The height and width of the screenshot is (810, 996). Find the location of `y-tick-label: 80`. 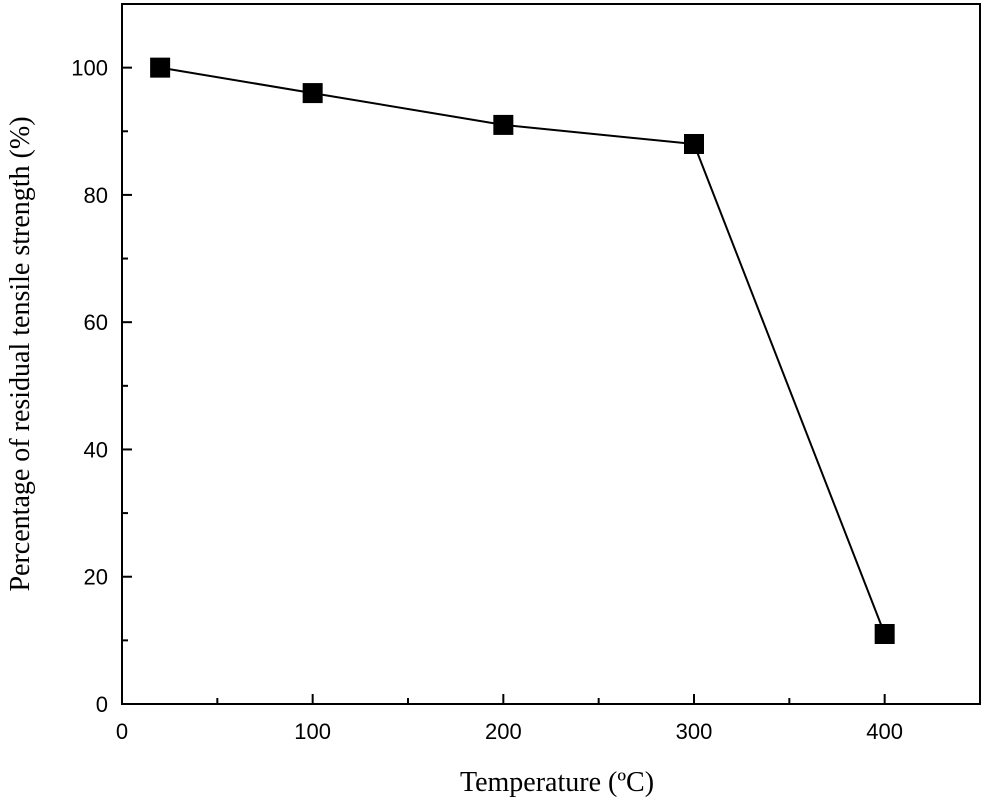

y-tick-label: 80 is located at coordinates (96, 195).